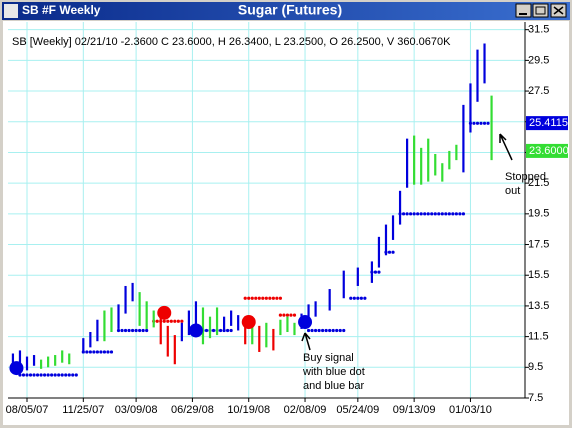  I want to click on window-buttons, so click(541, 10).